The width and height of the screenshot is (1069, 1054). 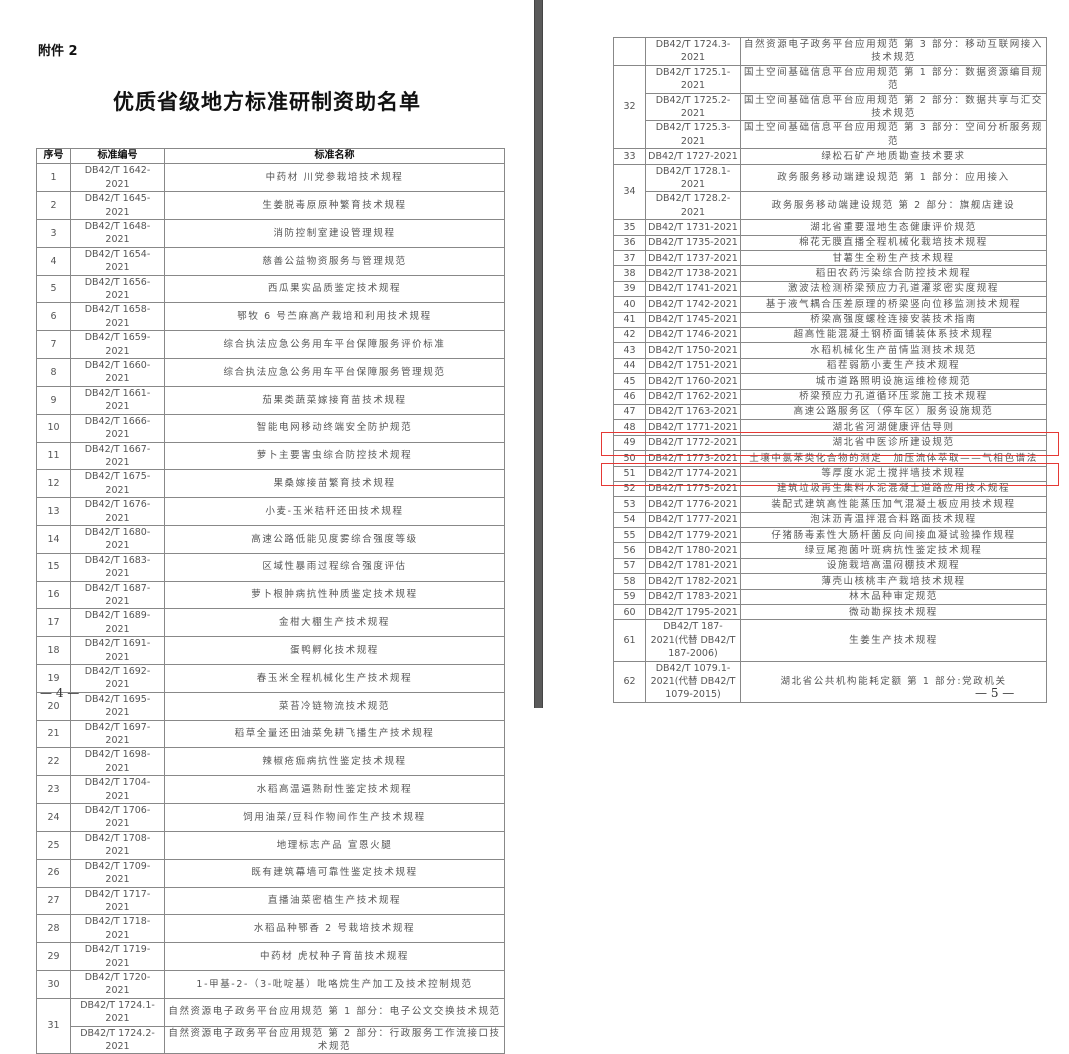 What do you see at coordinates (334, 428) in the screenshot?
I see `standard-name: 智能电网移动终端安全防护规范` at bounding box center [334, 428].